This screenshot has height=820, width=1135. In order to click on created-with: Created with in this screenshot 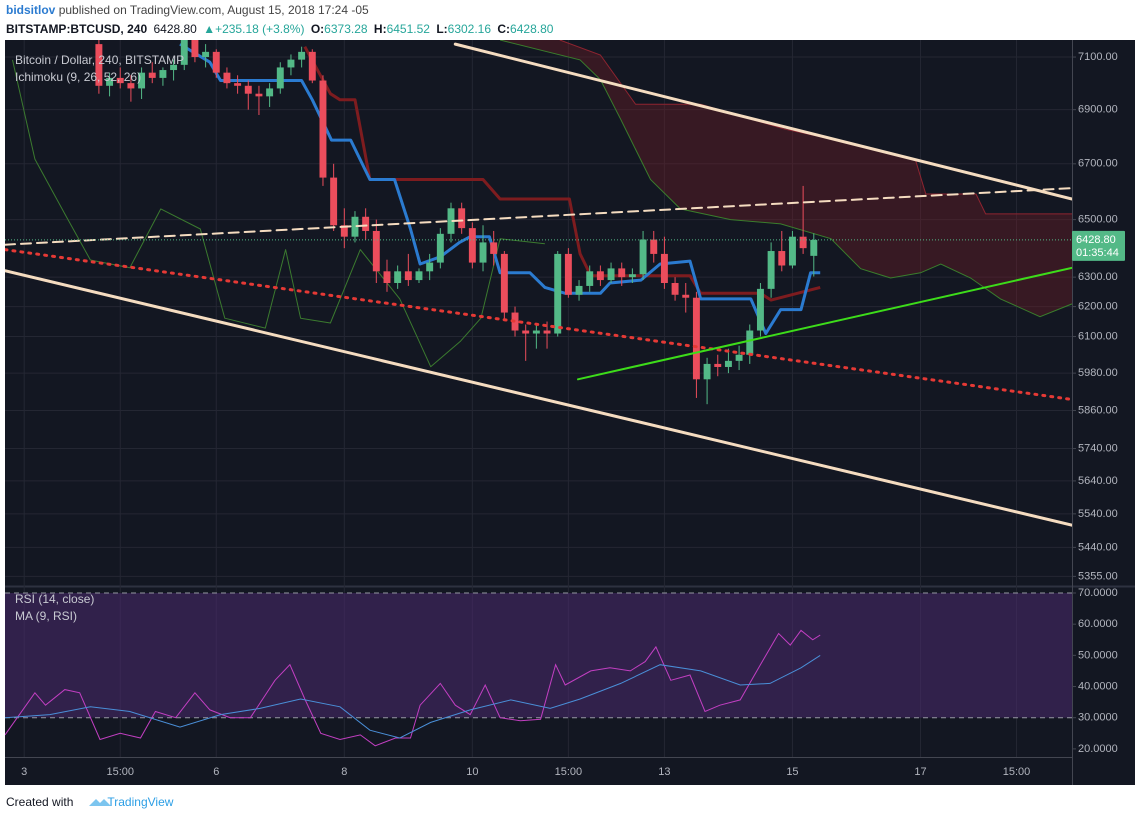, I will do `click(40, 802)`.